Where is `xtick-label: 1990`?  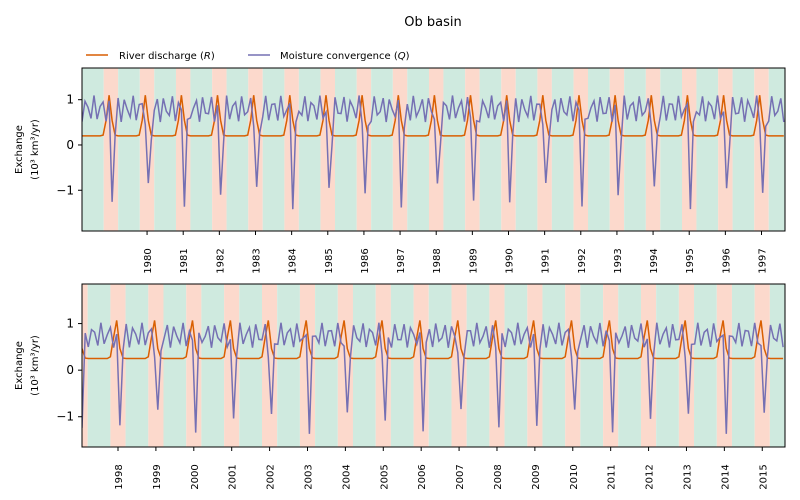 xtick-label: 1990 is located at coordinates (509, 260).